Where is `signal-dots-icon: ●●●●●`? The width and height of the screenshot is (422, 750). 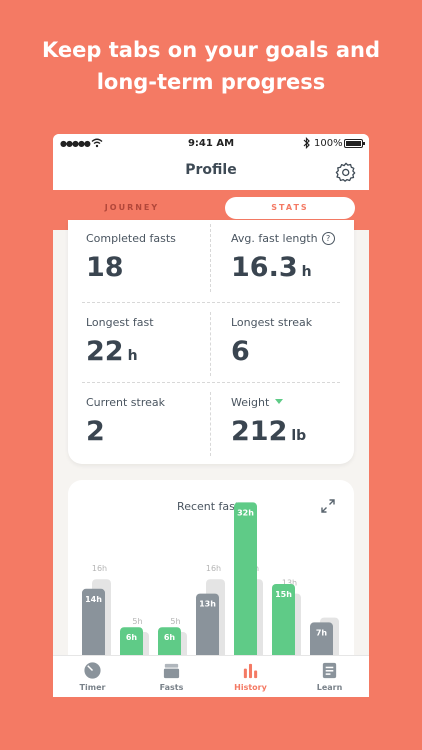 signal-dots-icon: ●●●●● is located at coordinates (75, 143).